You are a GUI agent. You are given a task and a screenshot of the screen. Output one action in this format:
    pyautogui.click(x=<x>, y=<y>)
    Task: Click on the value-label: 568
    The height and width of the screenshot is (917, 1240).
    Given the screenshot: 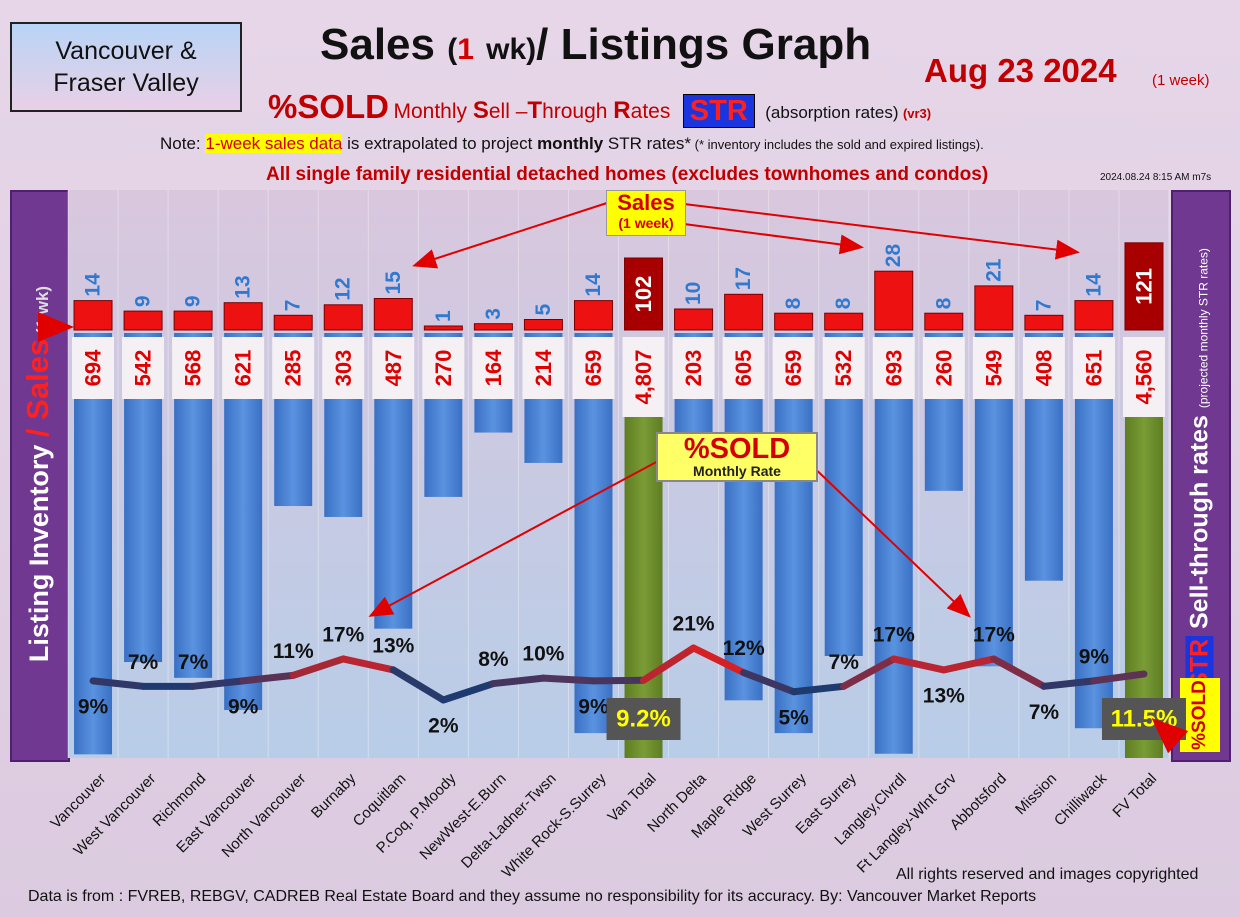 What is the action you would take?
    pyautogui.click(x=193, y=368)
    